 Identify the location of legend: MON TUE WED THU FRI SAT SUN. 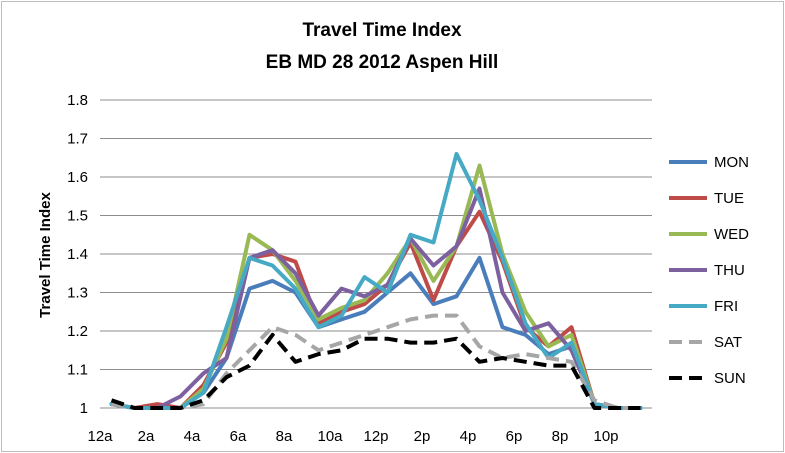
(709, 270).